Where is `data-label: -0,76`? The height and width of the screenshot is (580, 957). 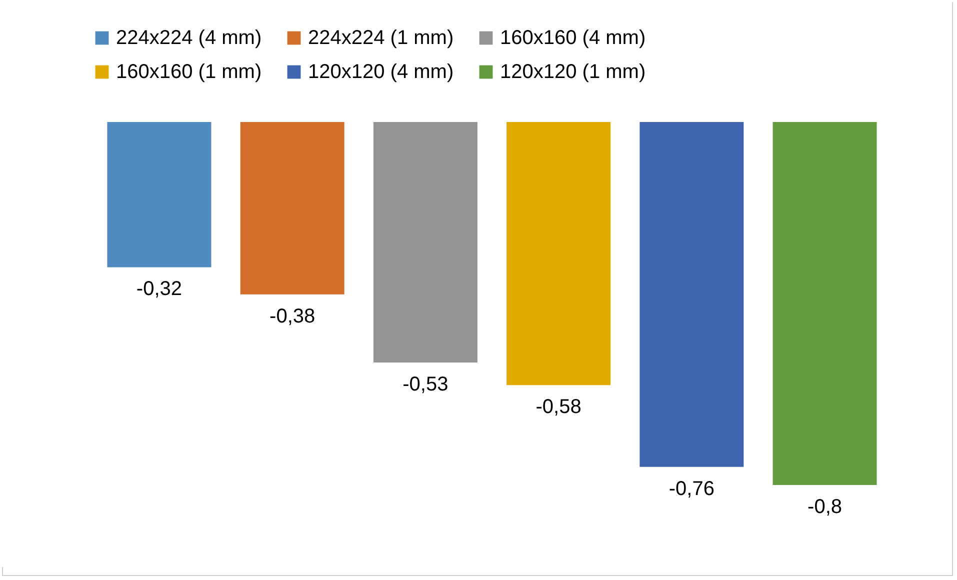 data-label: -0,76 is located at coordinates (691, 489).